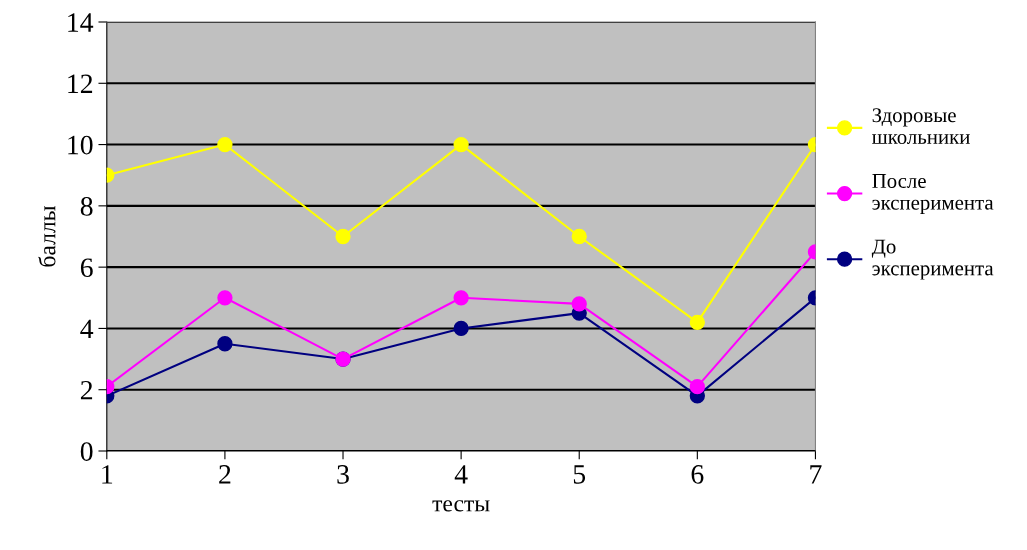  What do you see at coordinates (81, 22) in the screenshot?
I see `y-tick-label: 14` at bounding box center [81, 22].